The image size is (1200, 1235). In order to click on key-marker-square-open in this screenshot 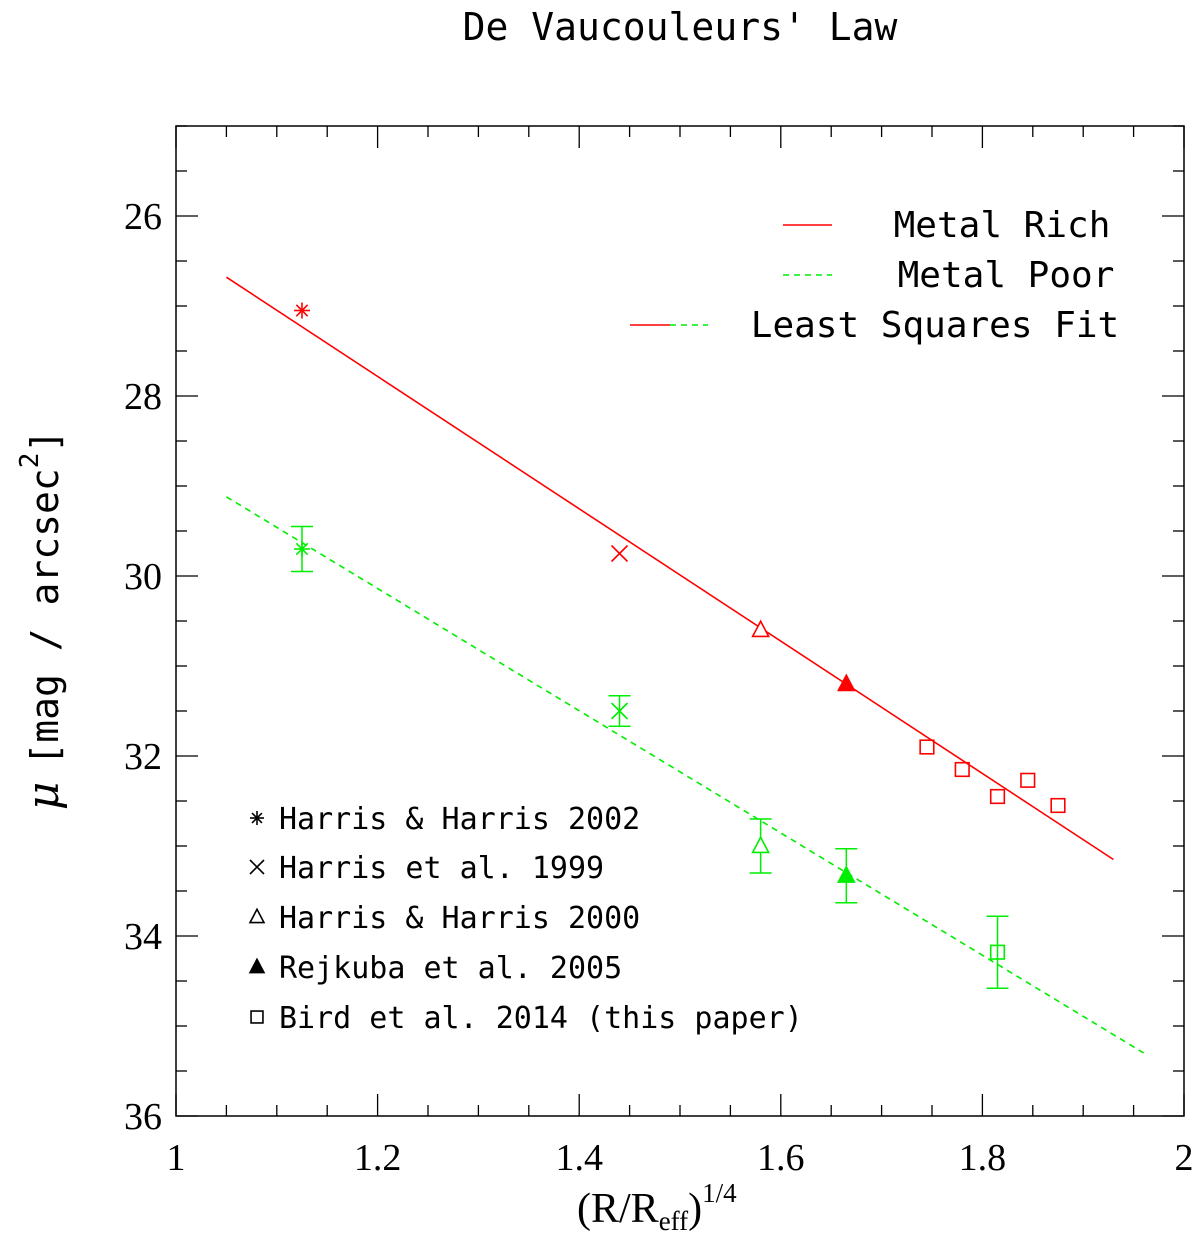, I will do `click(257, 1017)`.